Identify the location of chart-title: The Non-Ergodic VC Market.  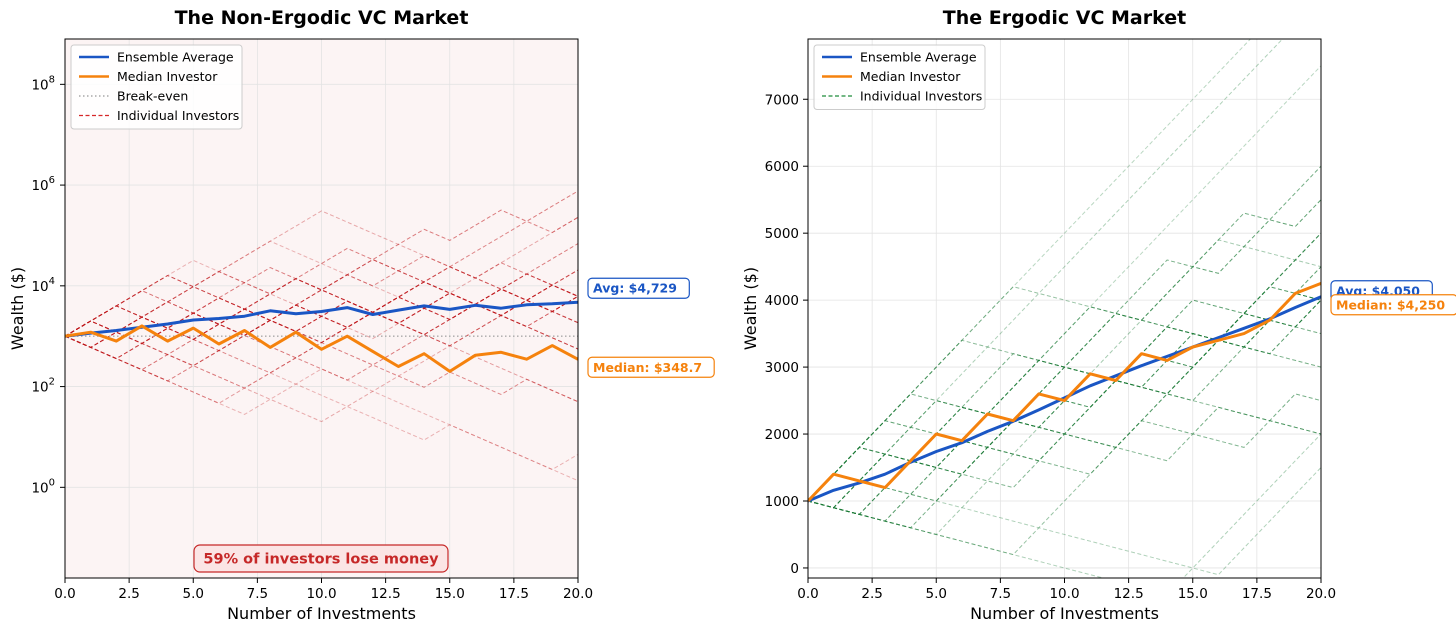
(322, 18).